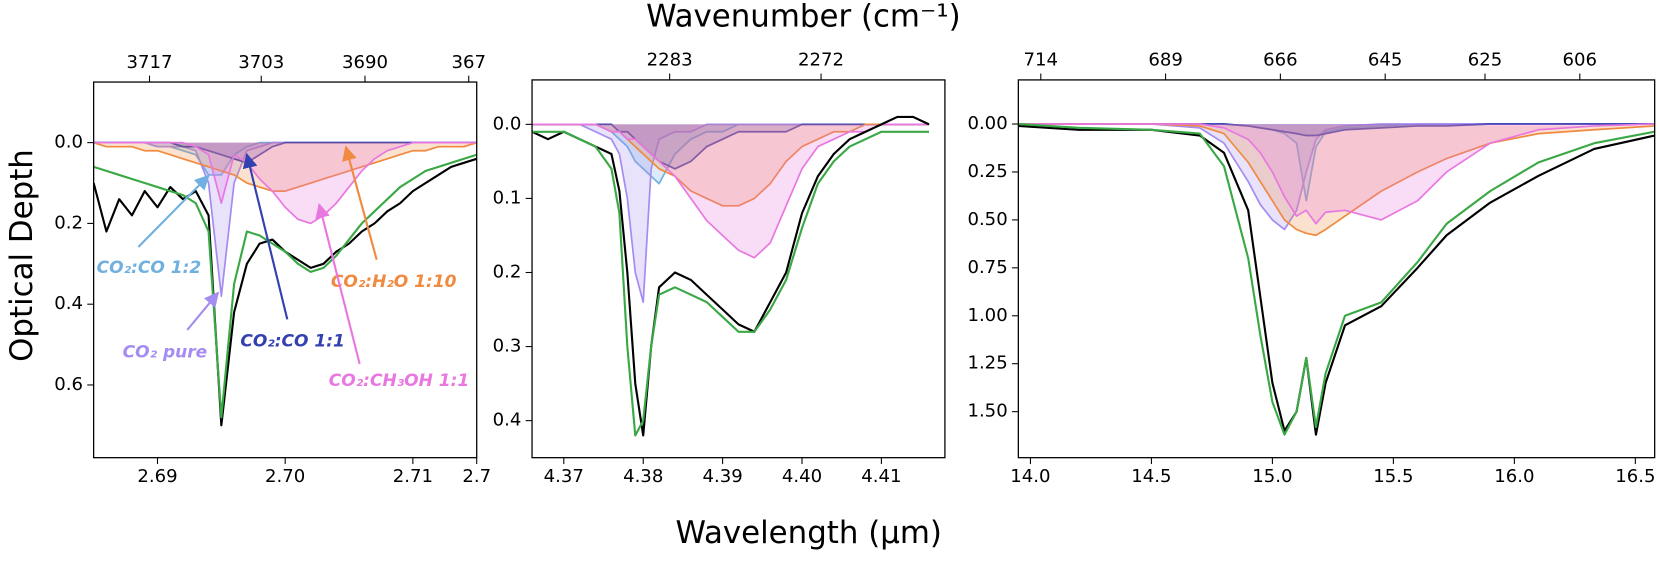 This screenshot has height=565, width=1660. Describe the element at coordinates (808, 533) in the screenshot. I see `x-axis-title: Wavelength (µm)` at that location.